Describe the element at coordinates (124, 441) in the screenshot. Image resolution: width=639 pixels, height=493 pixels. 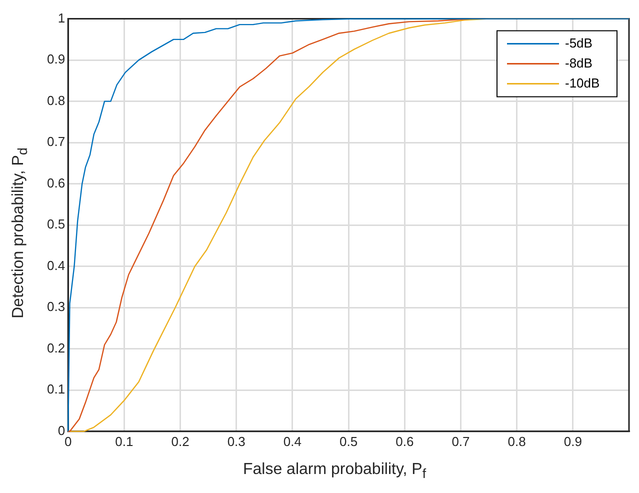
I see `x-tick-label: 0.1` at that location.